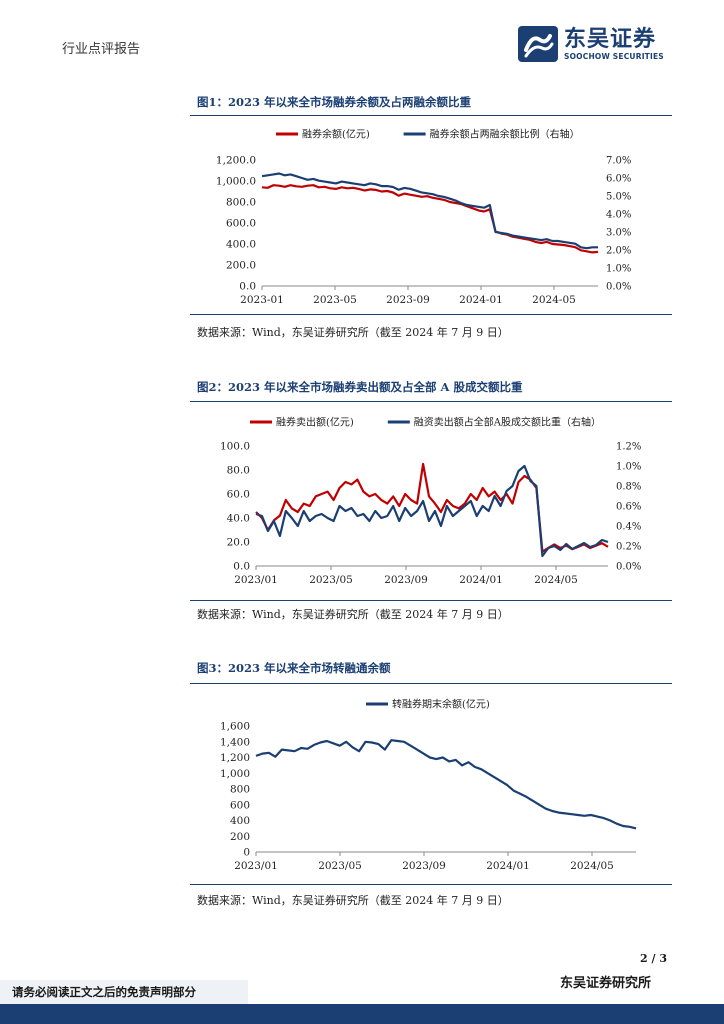 This screenshot has width=724, height=1024. Describe the element at coordinates (240, 821) in the screenshot. I see `y-tick-label-2: 400` at that location.